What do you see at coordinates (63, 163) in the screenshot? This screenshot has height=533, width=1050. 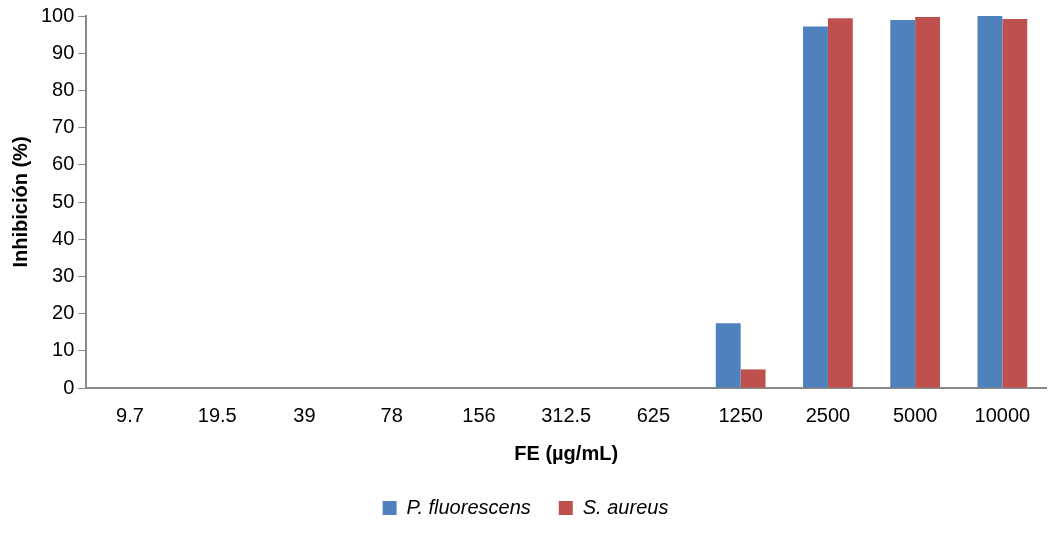 I see `y-tick-label: 60` at bounding box center [63, 163].